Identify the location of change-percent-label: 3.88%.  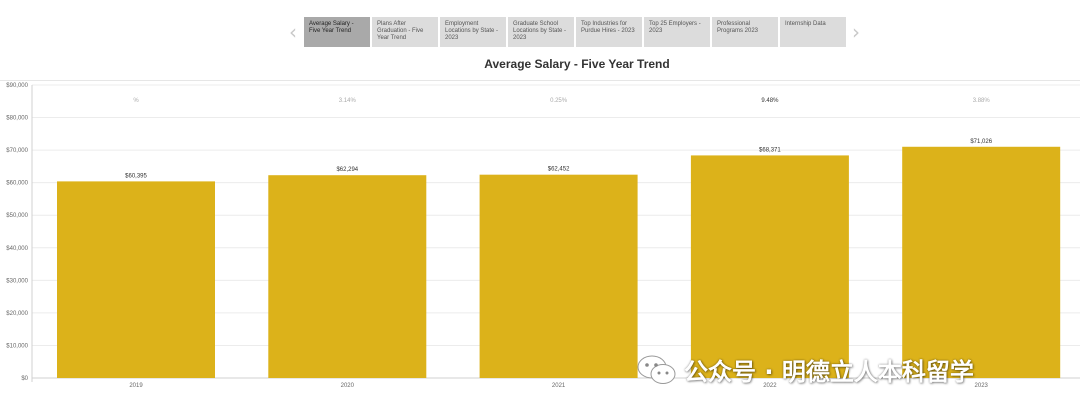
(982, 101).